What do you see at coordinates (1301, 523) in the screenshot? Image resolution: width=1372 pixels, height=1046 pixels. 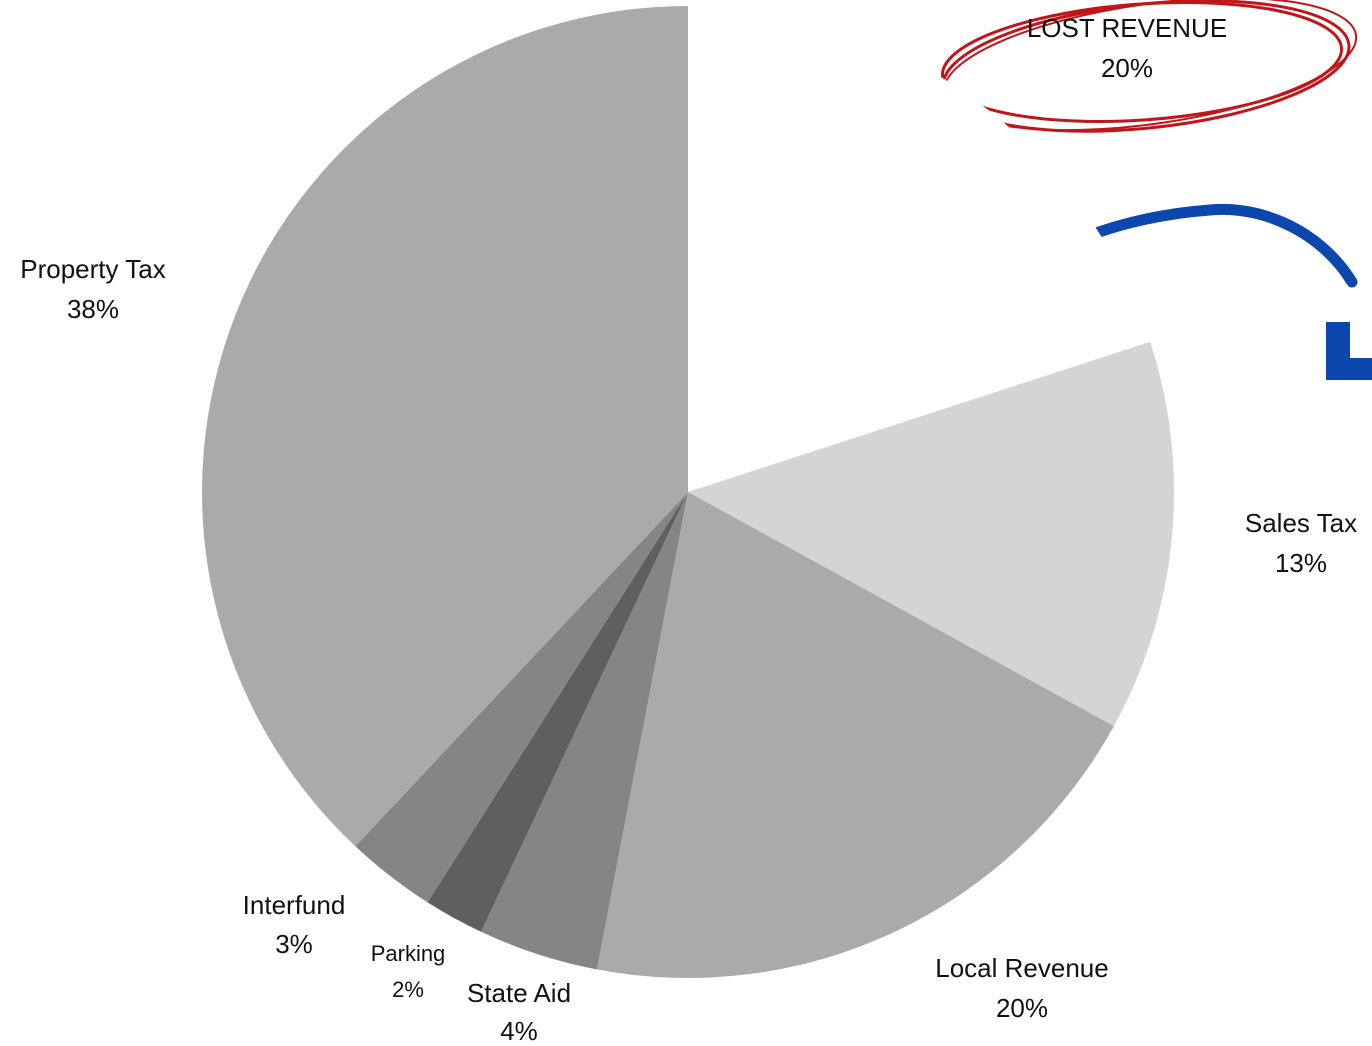 I see `slice-name: Sales Tax` at bounding box center [1301, 523].